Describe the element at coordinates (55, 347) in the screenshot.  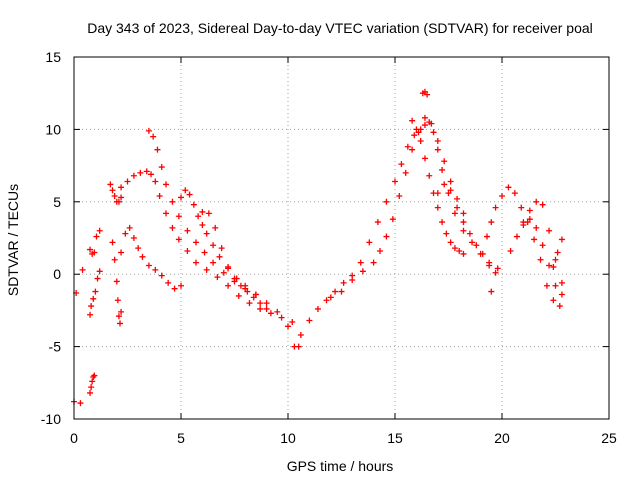
I see `y-tick-label: -5` at that location.